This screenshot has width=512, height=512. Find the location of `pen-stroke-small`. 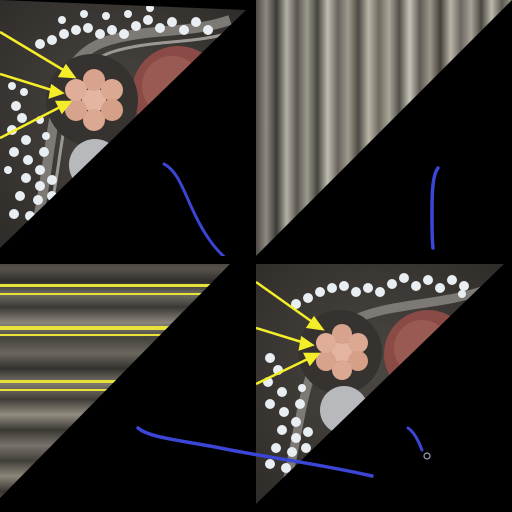

pen-stroke-small is located at coordinates (415, 439).